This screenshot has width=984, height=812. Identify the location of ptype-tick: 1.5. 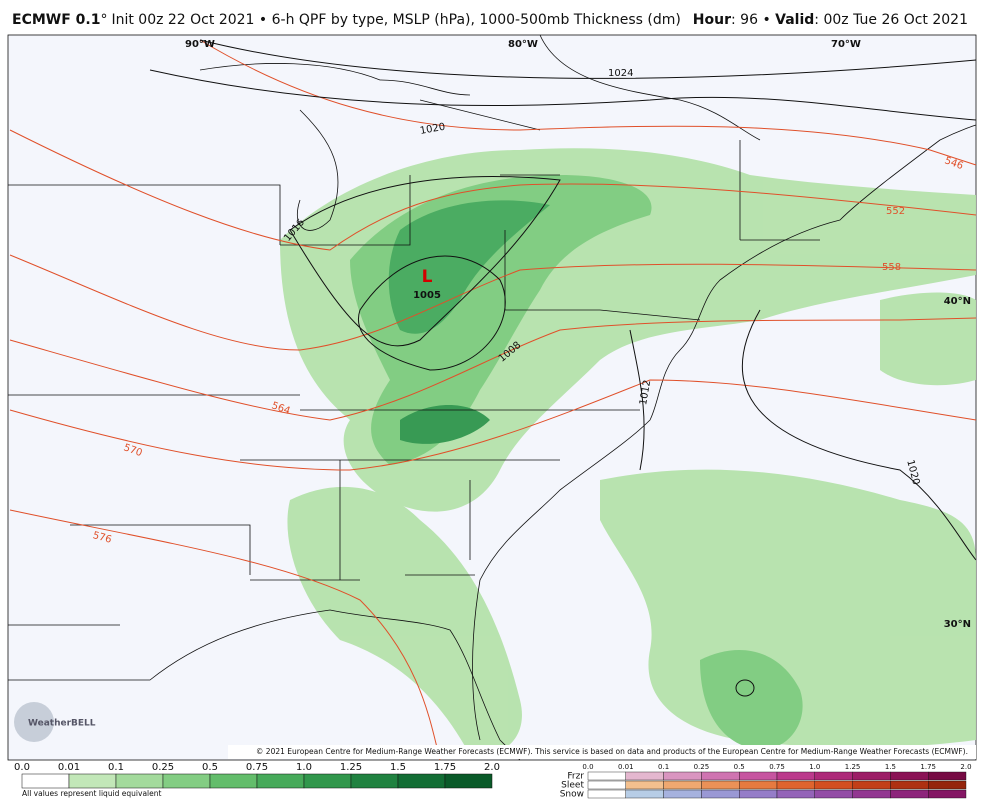
(890, 767).